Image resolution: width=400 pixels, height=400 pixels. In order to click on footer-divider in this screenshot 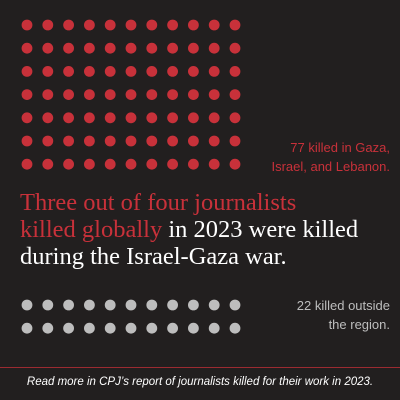, I will do `click(200, 367)`.